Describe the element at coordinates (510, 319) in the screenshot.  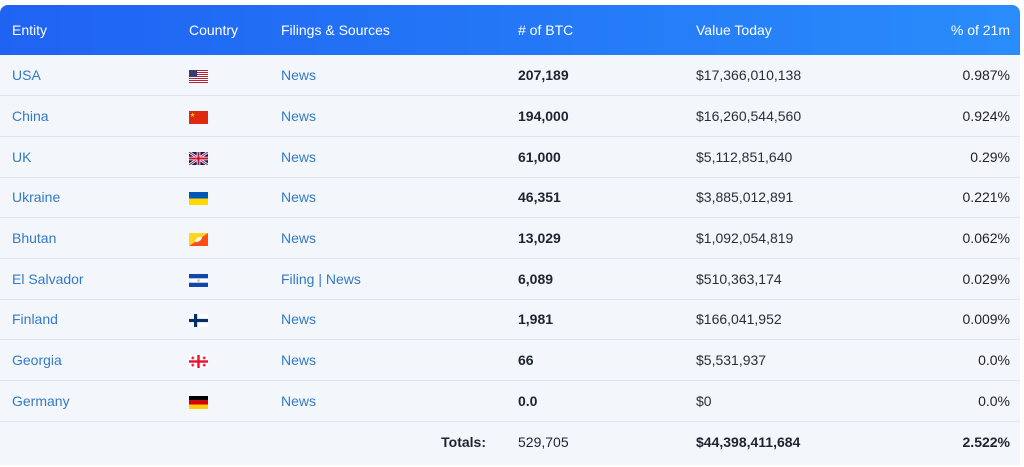
I see `table-row: Finland News 1,981 $166,041,952 0.009%` at that location.